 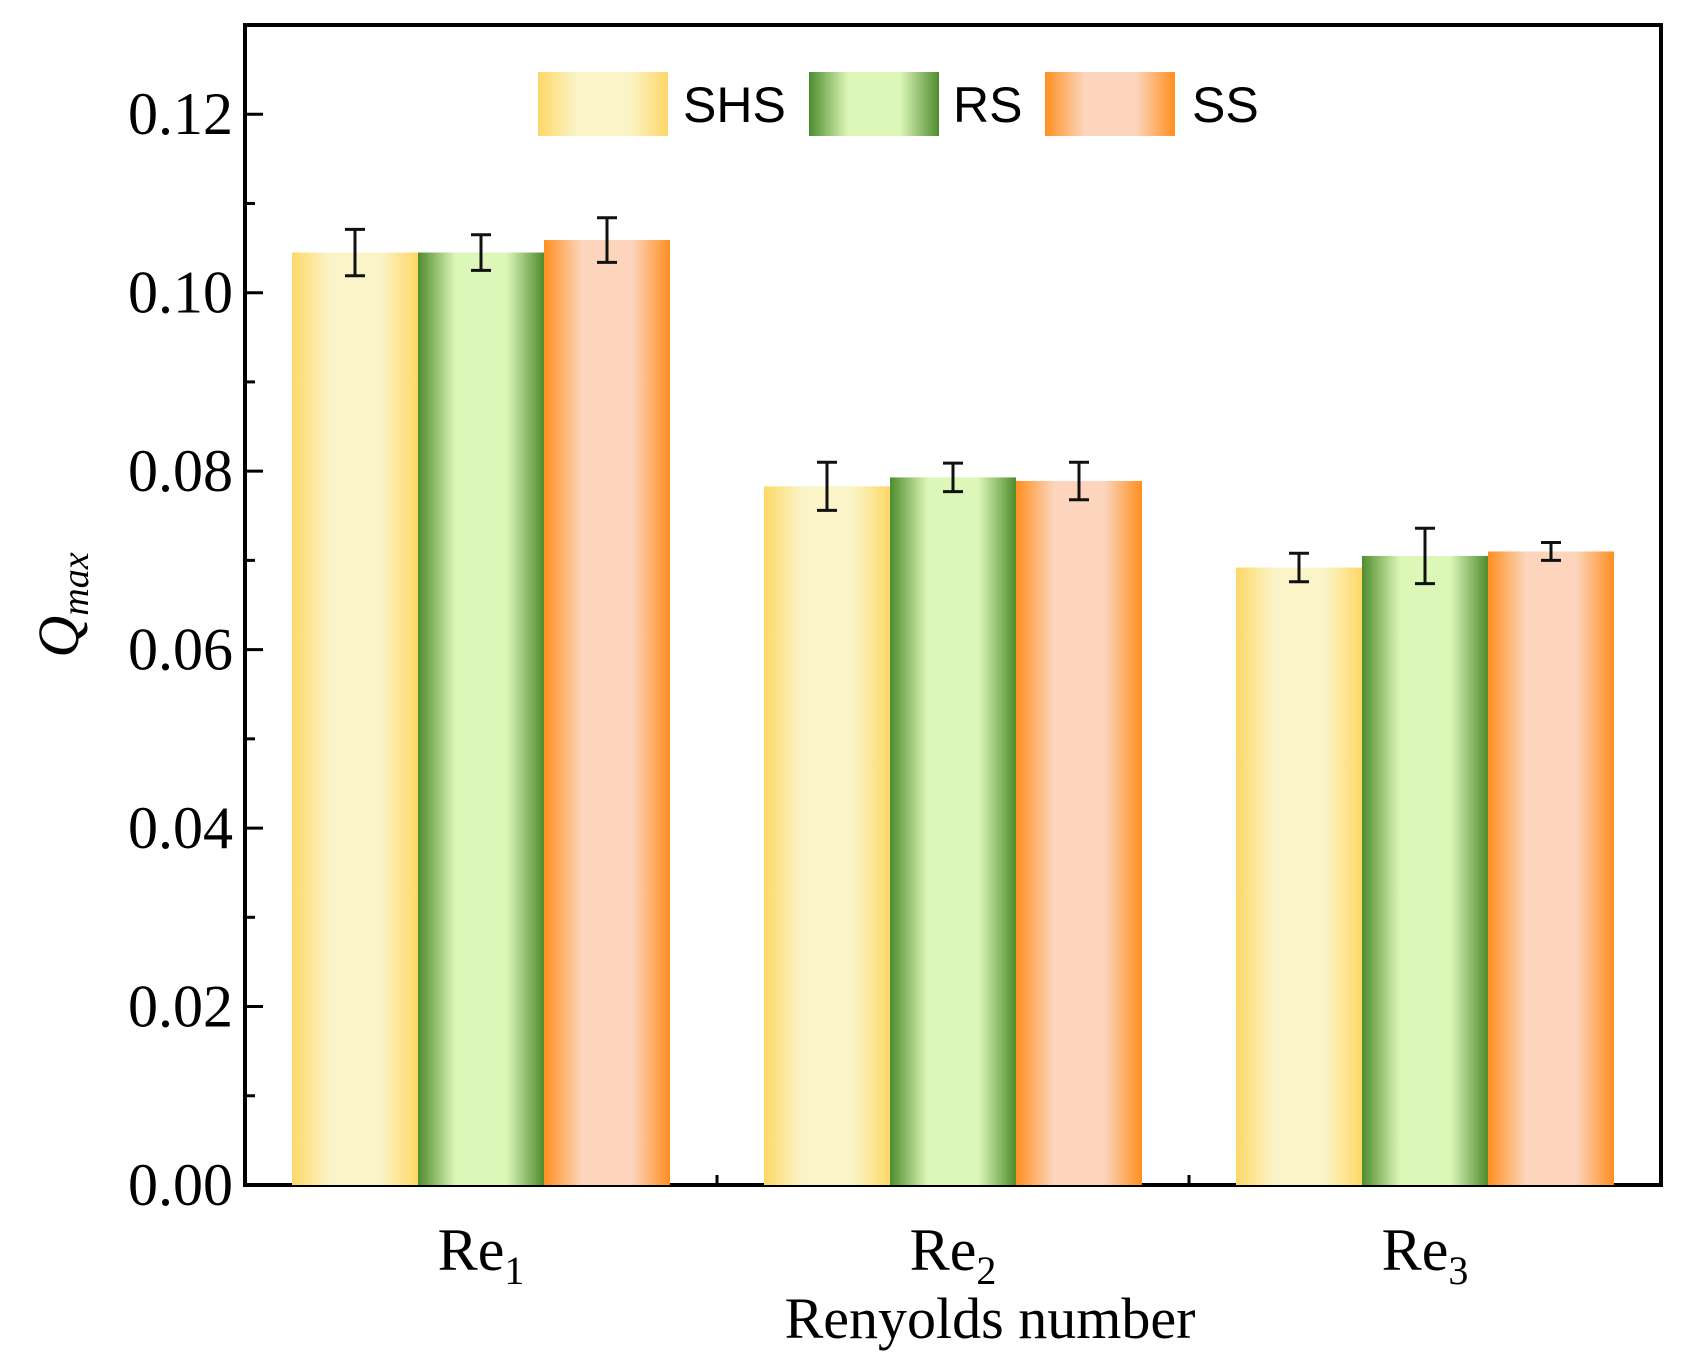 I want to click on x-axis: Re1 Re2 Re3, so click(x=953, y=1230).